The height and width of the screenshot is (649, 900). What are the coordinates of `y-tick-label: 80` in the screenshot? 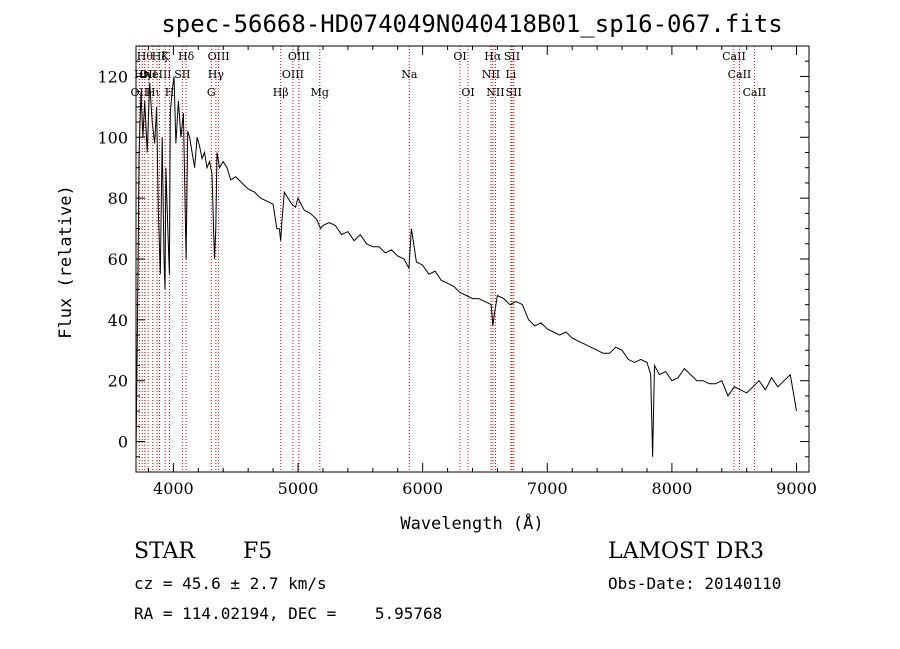 It's located at (118, 198).